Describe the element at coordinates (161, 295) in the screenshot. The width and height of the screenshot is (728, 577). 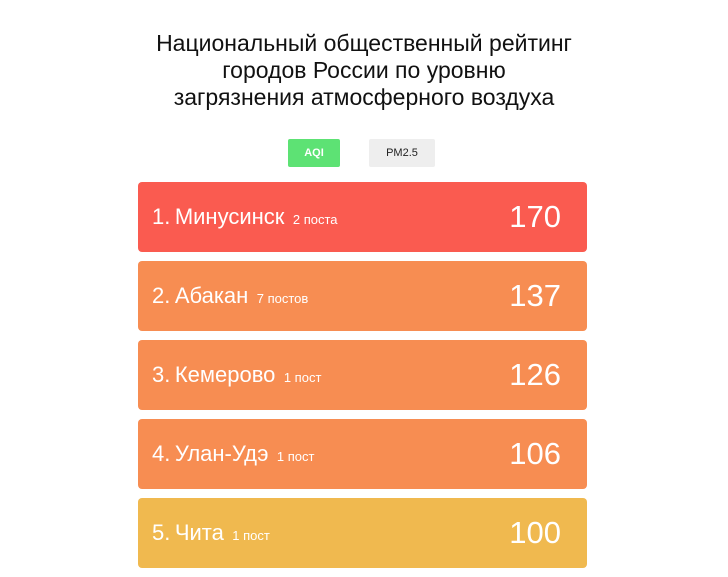
I see `row-rank: 2.` at that location.